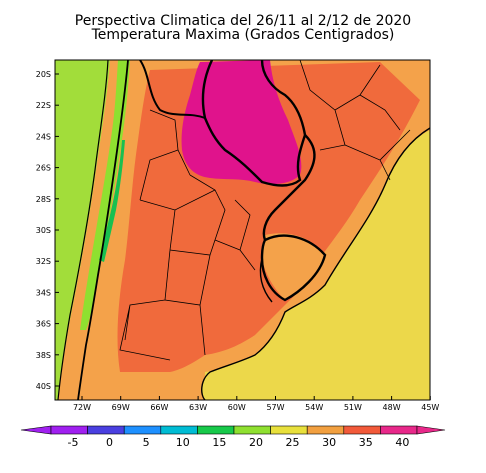  Describe the element at coordinates (243, 35) in the screenshot. I see `map-subtitle: Temperatura Maxima (Grados Centigrados)` at that location.